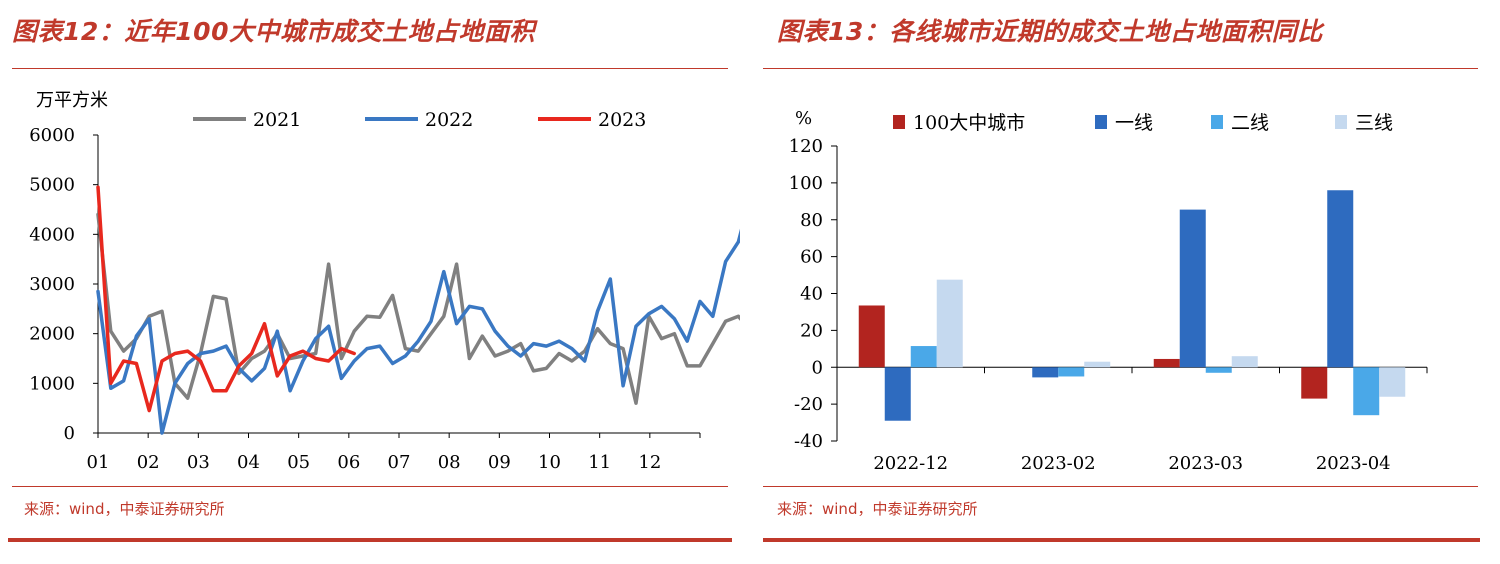 Image resolution: width=1500 pixels, height=564 pixels. What do you see at coordinates (198, 462) in the screenshot?
I see `x-tick-label: 03` at bounding box center [198, 462].